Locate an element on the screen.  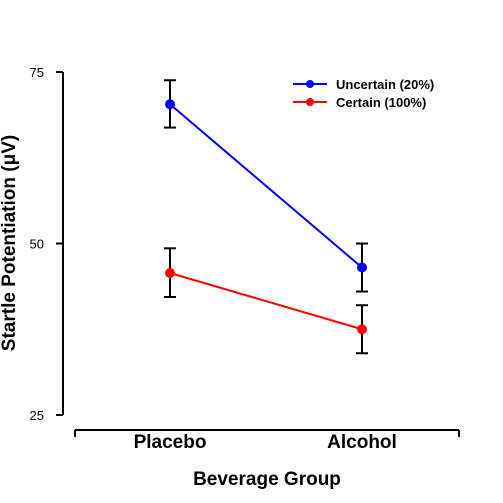
x-tick-label: Placebo is located at coordinates (170, 442).